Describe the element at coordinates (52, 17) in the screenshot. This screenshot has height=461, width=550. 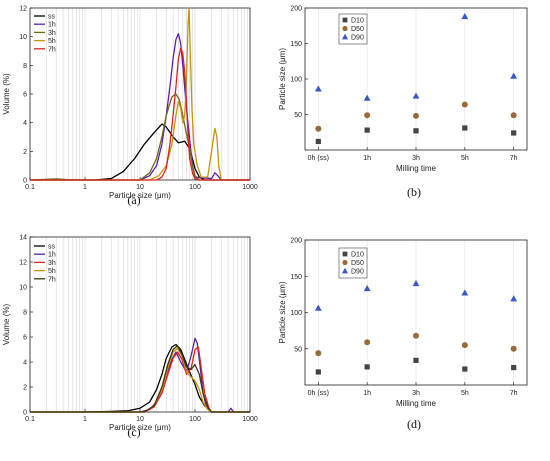
I see `legend-label: ss` at that location.